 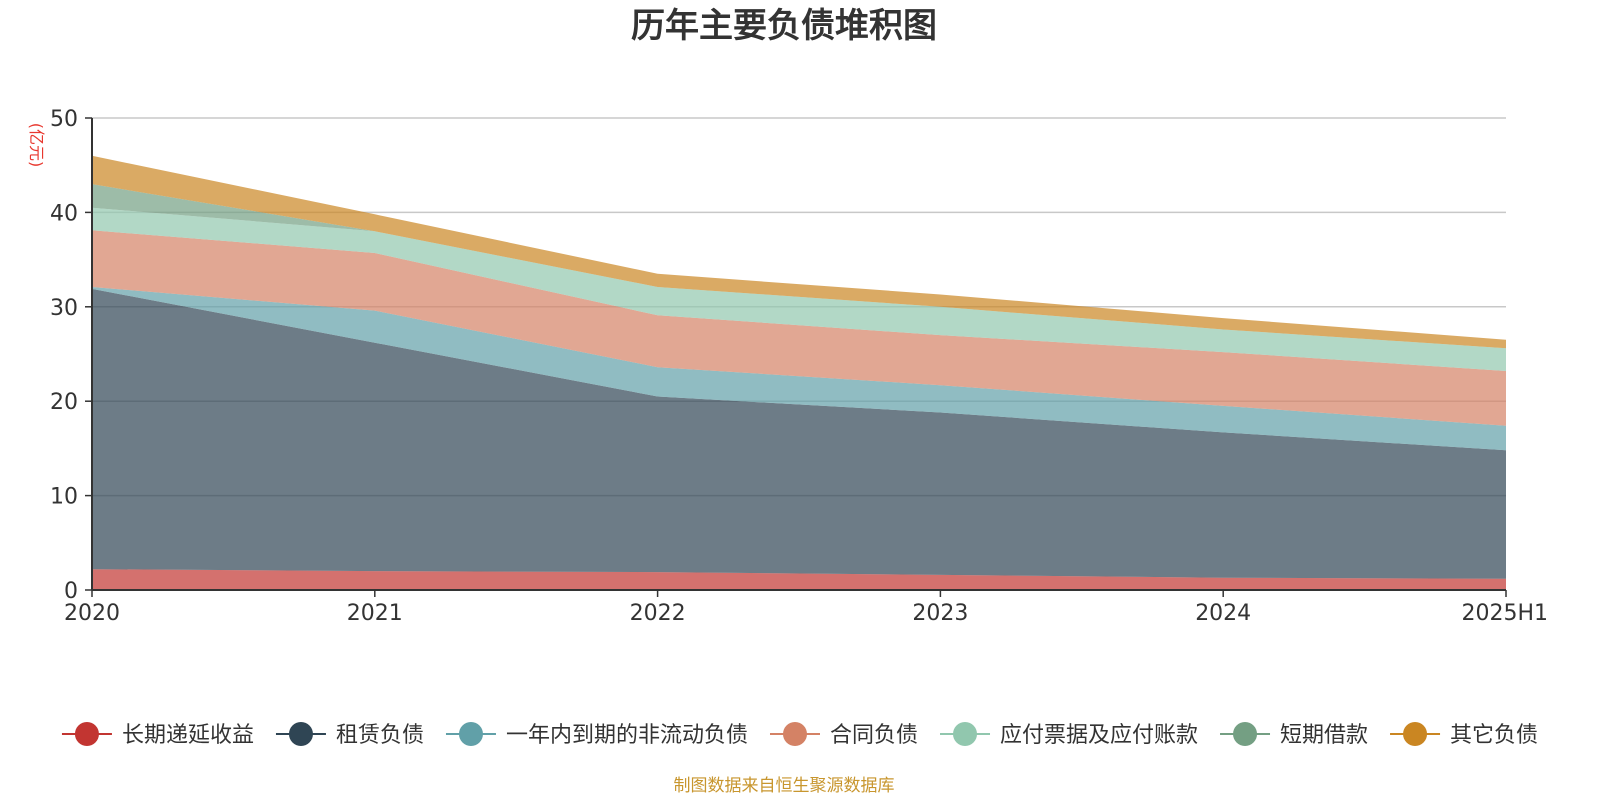 What do you see at coordinates (1099, 735) in the screenshot?
I see `legend-label: 应付票据及应付账款` at bounding box center [1099, 735].